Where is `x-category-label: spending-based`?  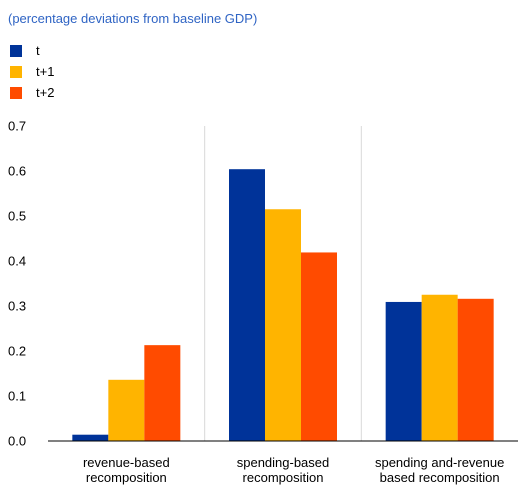 x-category-label: spending-based is located at coordinates (283, 462).